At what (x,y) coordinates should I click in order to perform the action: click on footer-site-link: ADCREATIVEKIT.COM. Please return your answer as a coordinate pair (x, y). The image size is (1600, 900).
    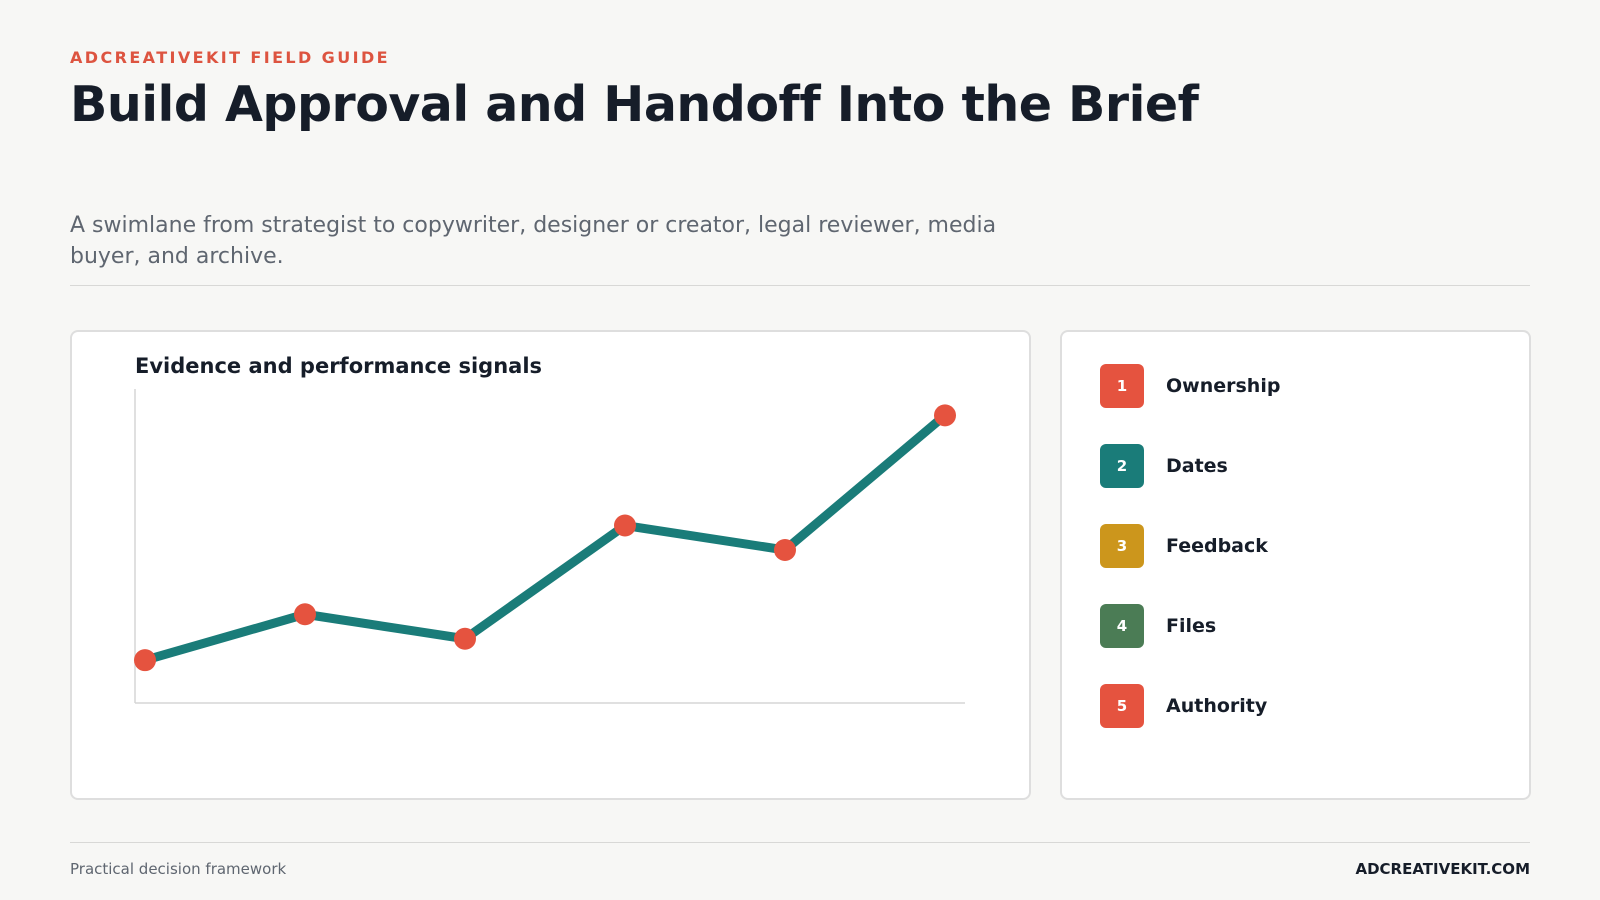
    Looking at the image, I should click on (1442, 869).